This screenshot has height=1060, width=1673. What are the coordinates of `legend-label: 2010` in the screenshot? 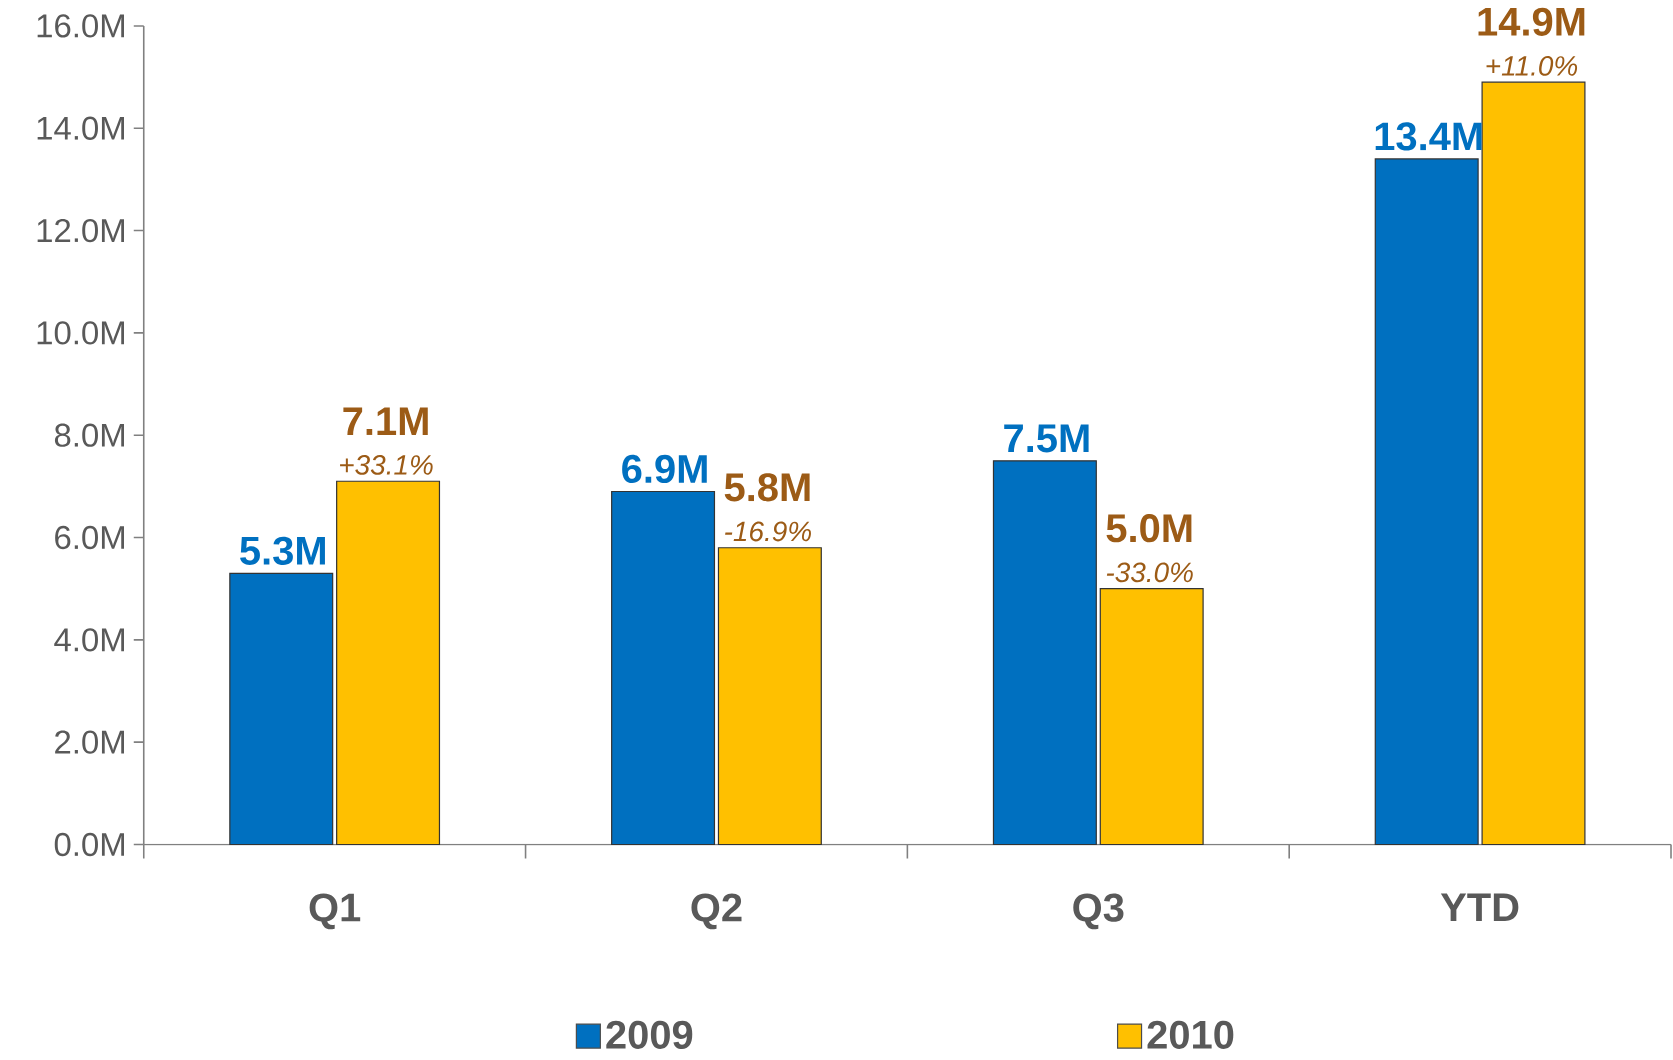 It's located at (1190, 1035).